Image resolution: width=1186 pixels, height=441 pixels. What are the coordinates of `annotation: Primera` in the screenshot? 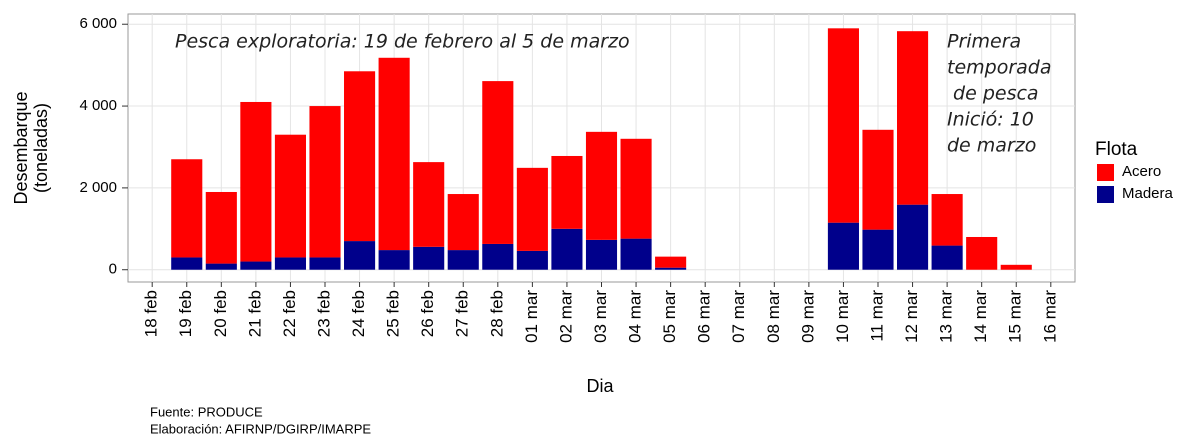 It's located at (984, 42).